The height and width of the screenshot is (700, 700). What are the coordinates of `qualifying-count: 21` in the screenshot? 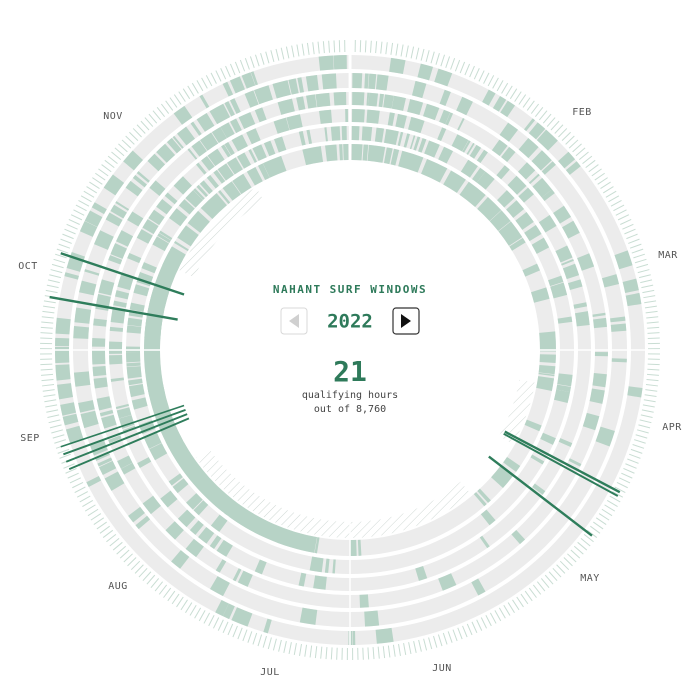 It's located at (350, 371).